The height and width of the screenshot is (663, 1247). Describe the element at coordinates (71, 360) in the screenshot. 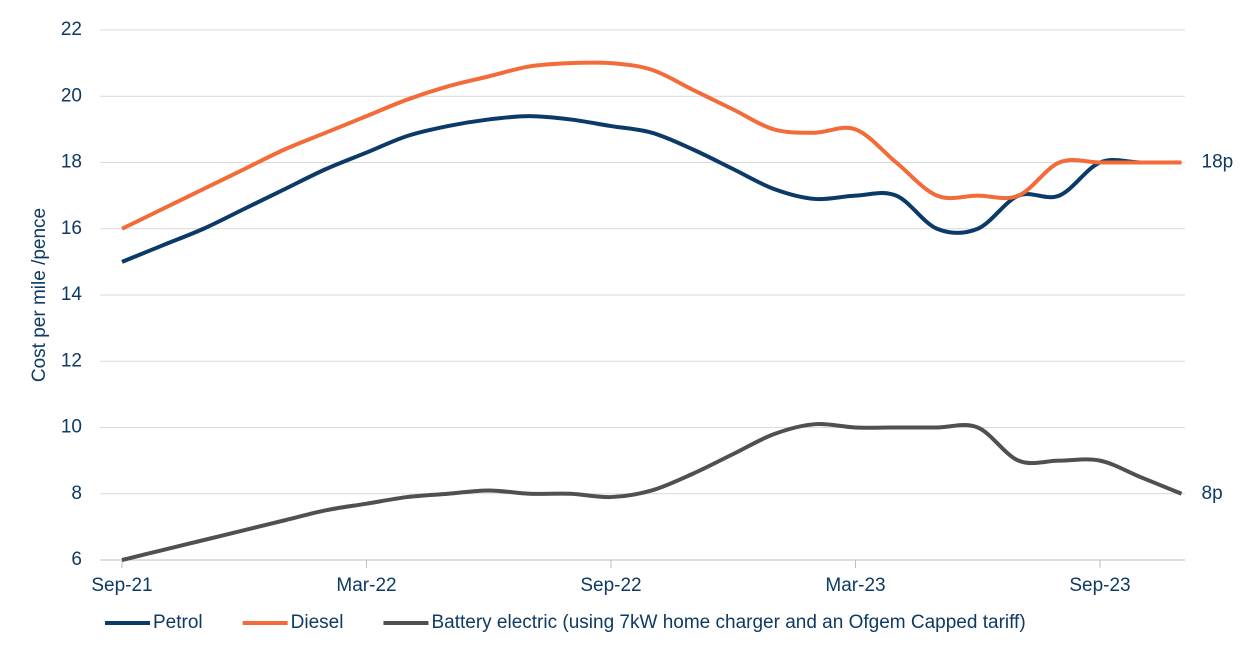

I see `y-tick-label: 12` at that location.